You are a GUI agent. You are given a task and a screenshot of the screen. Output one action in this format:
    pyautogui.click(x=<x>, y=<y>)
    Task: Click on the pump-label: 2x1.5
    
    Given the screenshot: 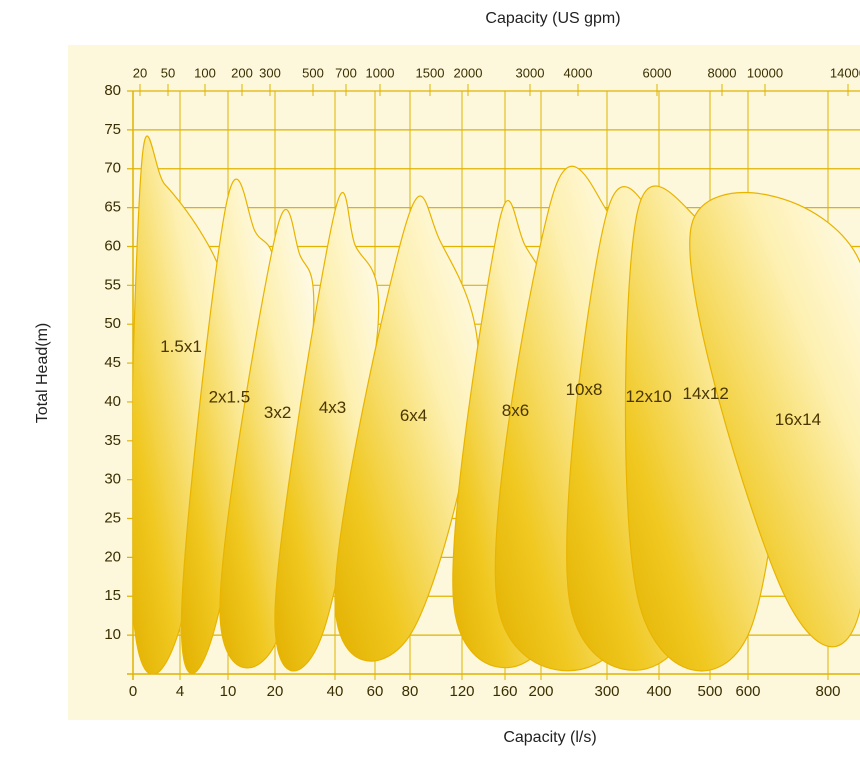 What is the action you would take?
    pyautogui.click(x=230, y=397)
    